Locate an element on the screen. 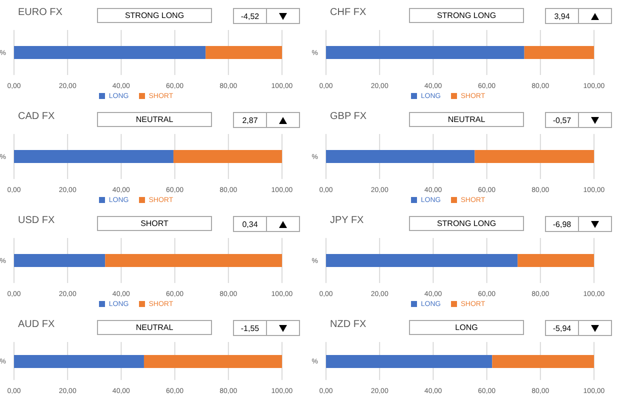  text: -1,55 is located at coordinates (250, 328).